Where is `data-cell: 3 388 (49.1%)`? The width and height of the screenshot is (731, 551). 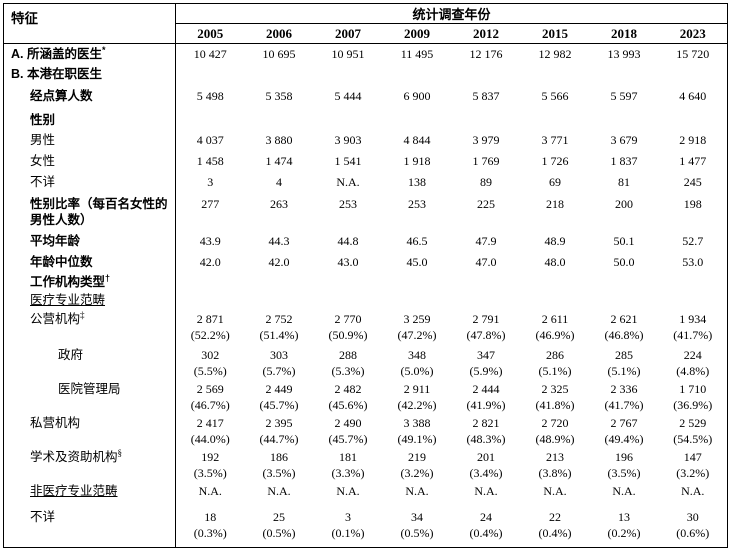 data-cell: 3 388 (49.1%) is located at coordinates (417, 430).